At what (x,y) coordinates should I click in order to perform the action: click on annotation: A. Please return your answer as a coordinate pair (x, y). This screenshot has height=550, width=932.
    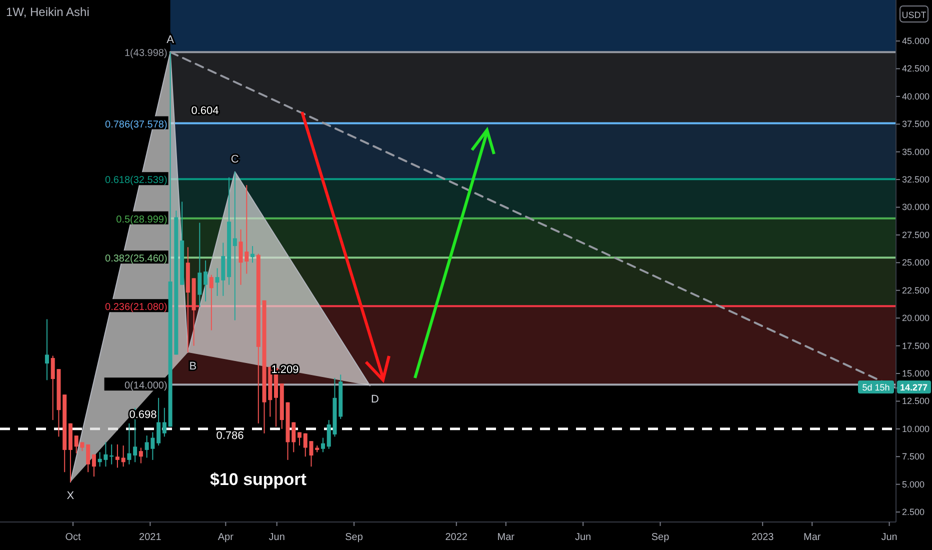
    Looking at the image, I should click on (170, 40).